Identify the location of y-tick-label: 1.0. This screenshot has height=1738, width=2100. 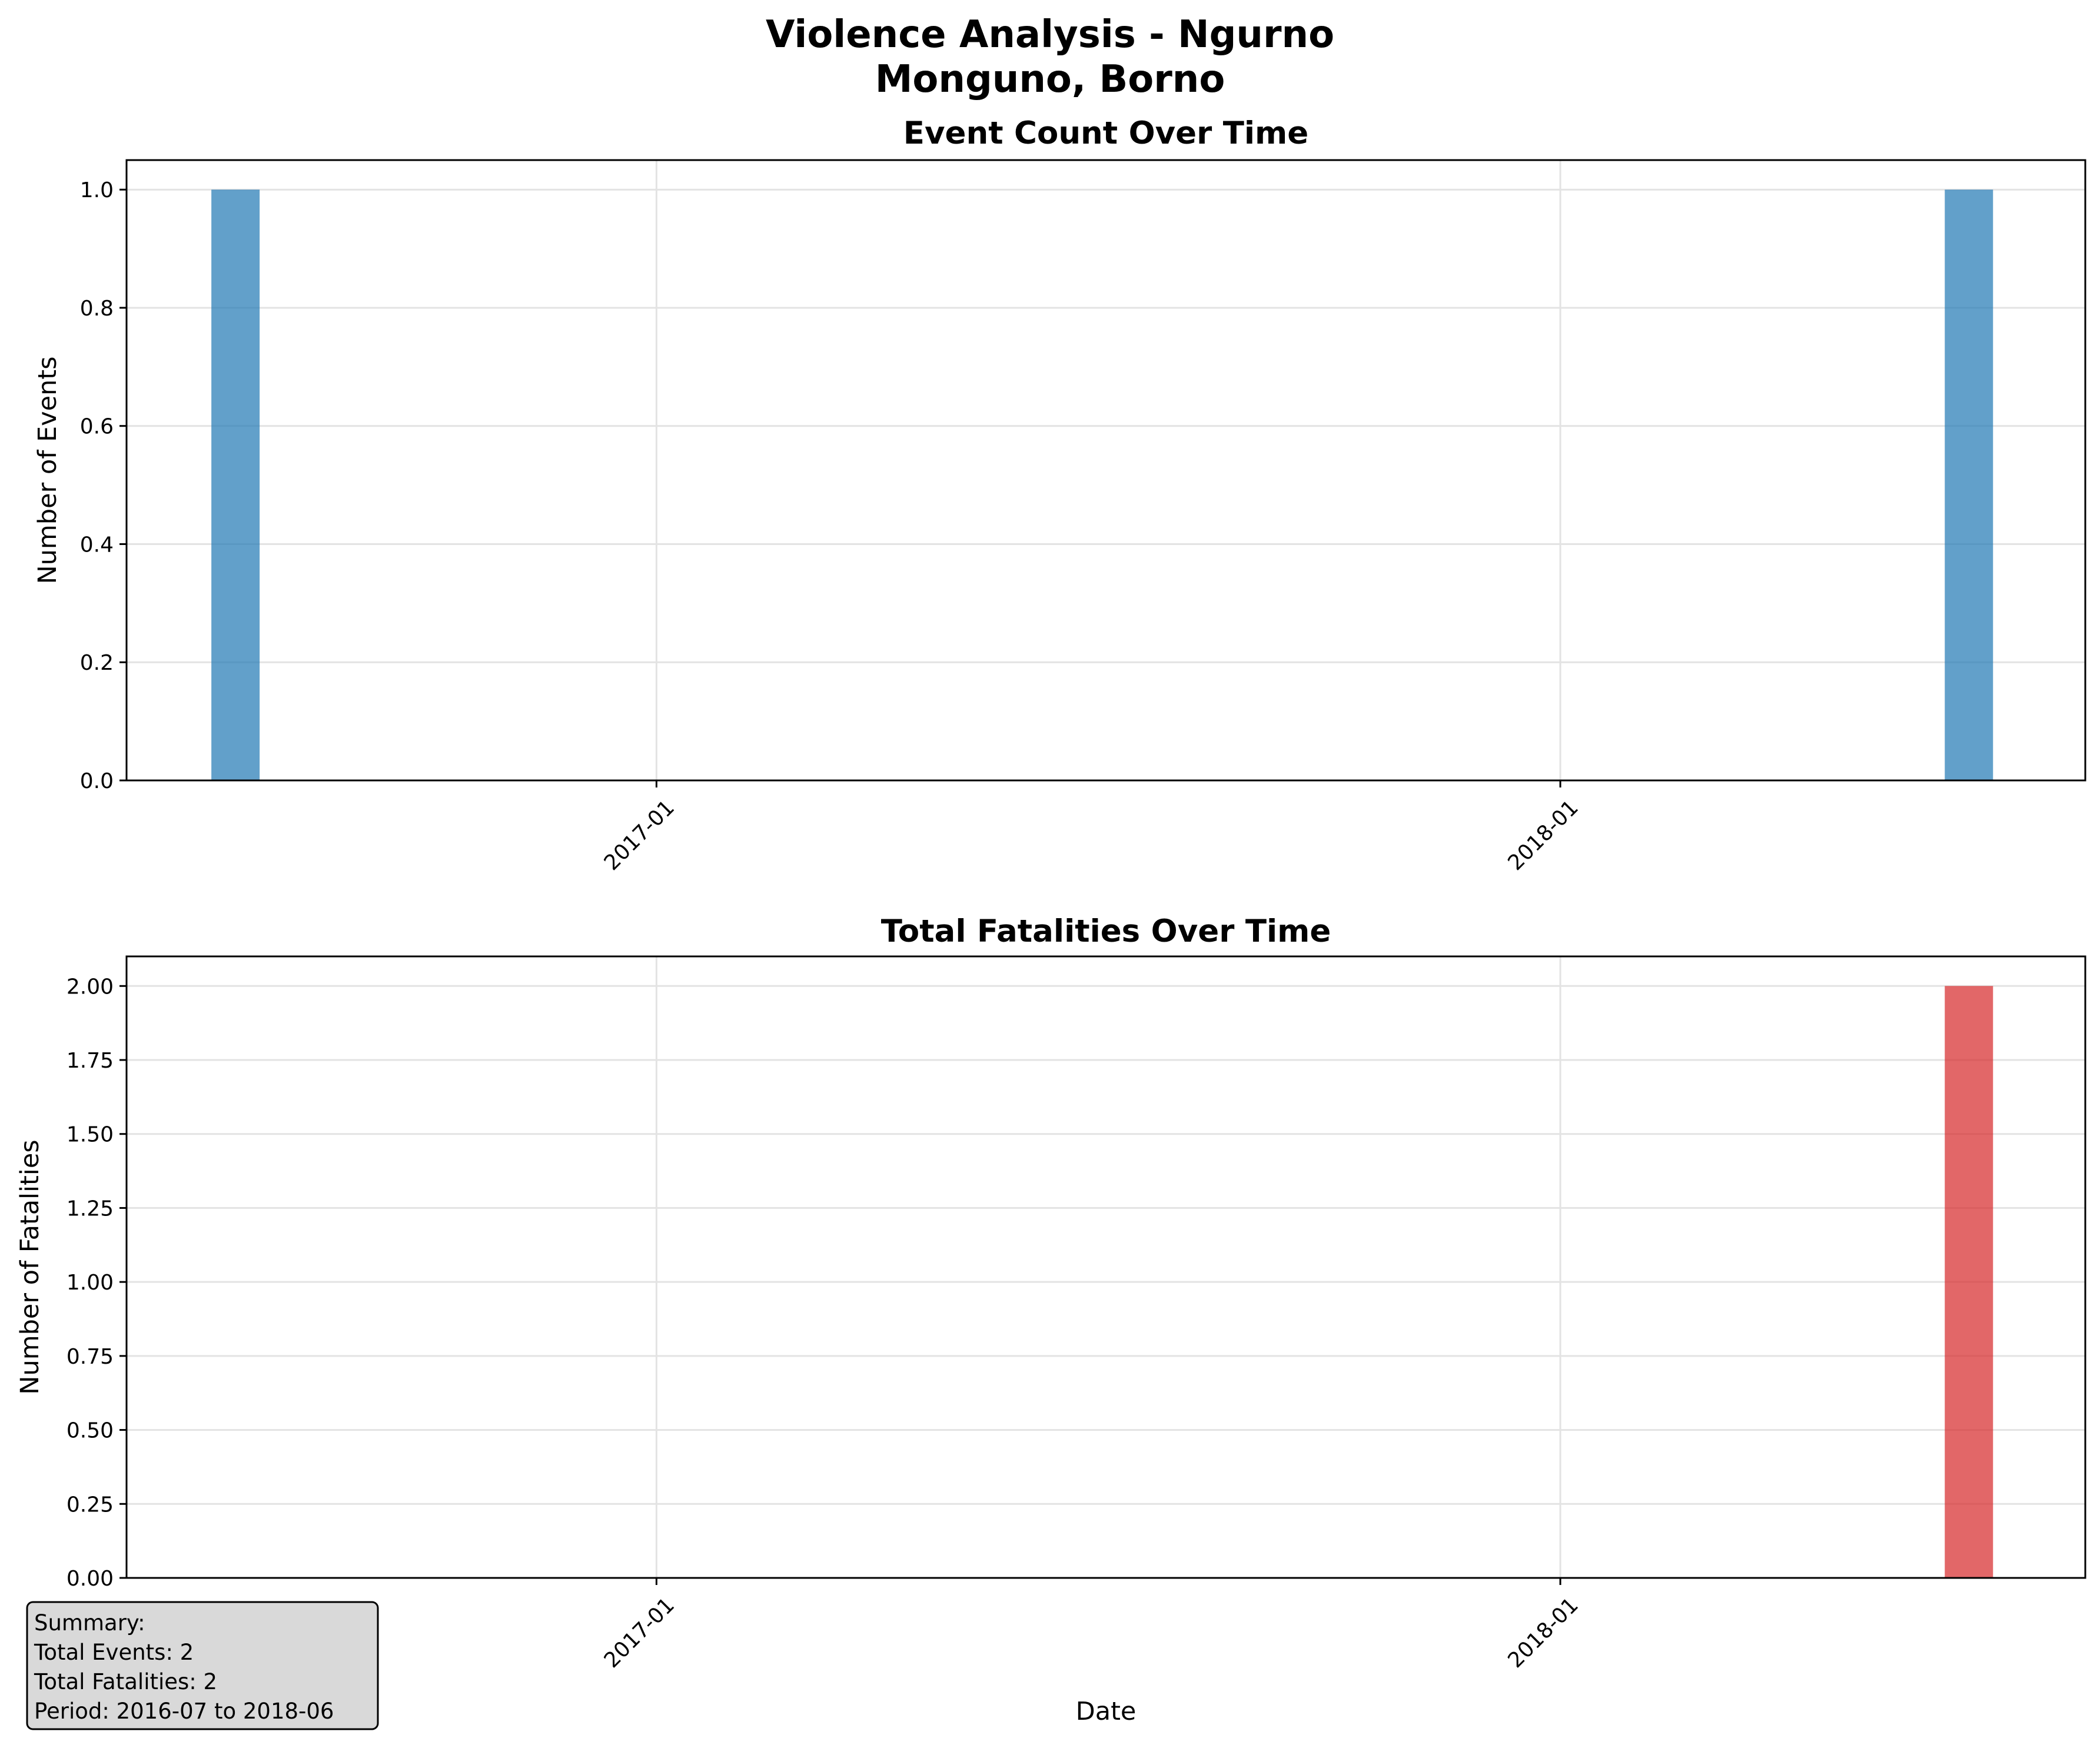
(97, 190).